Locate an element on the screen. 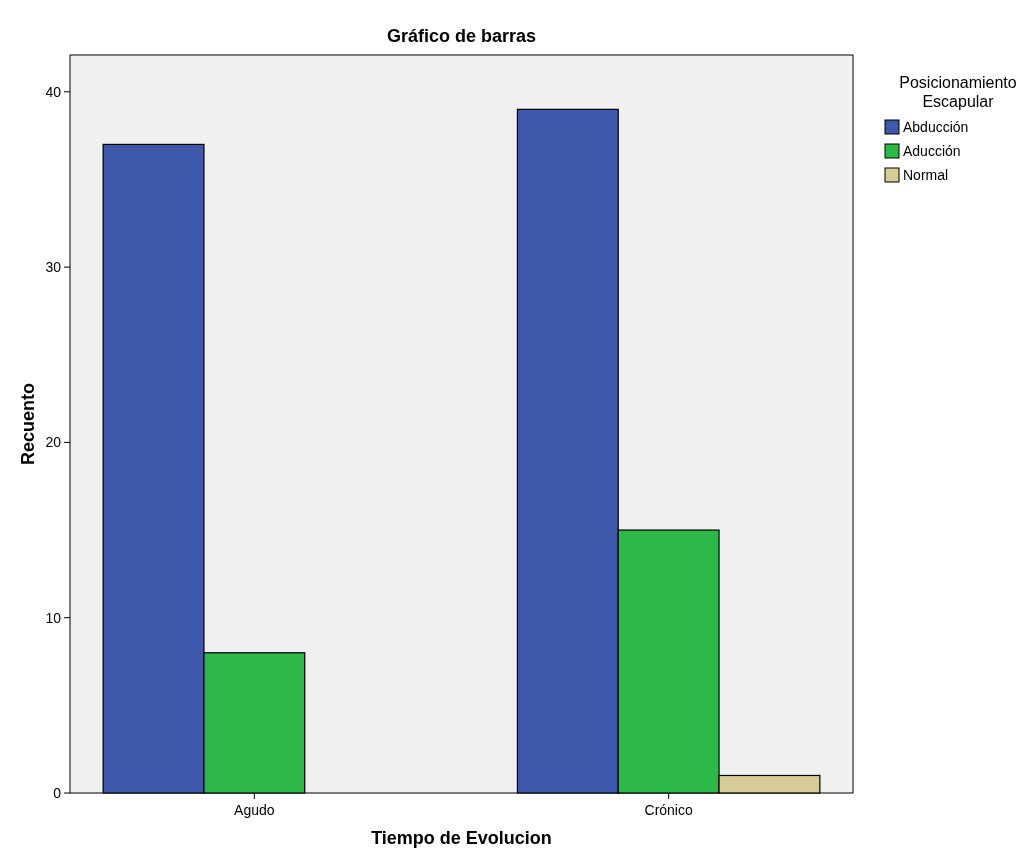  x-tick-label: Crónico is located at coordinates (668, 810).